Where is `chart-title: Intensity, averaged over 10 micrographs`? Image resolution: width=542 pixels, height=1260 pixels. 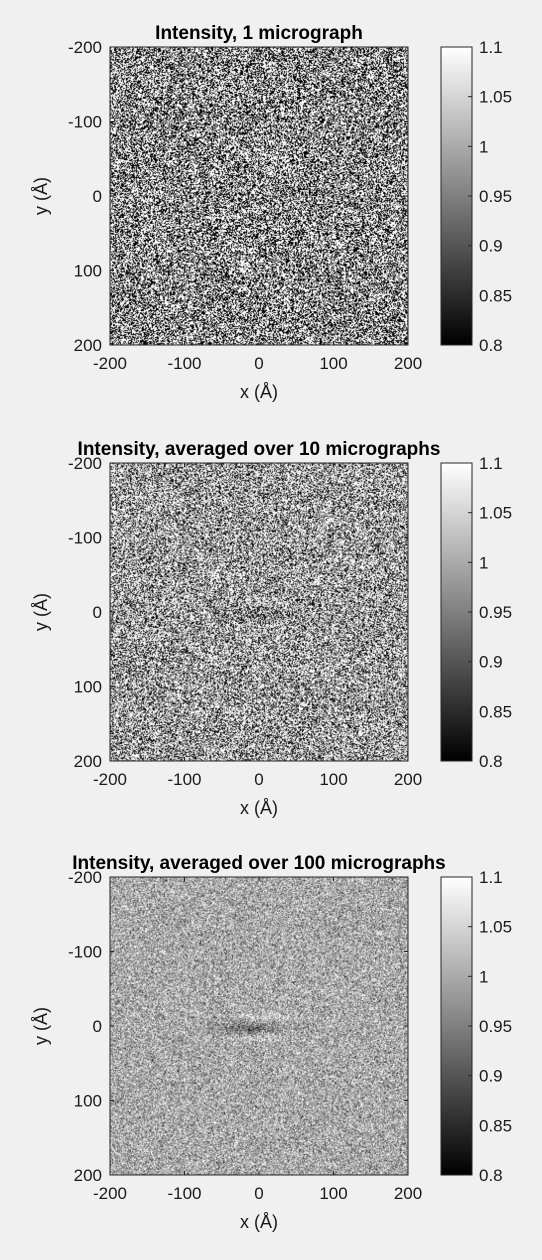 chart-title: Intensity, averaged over 10 micrographs is located at coordinates (259, 449).